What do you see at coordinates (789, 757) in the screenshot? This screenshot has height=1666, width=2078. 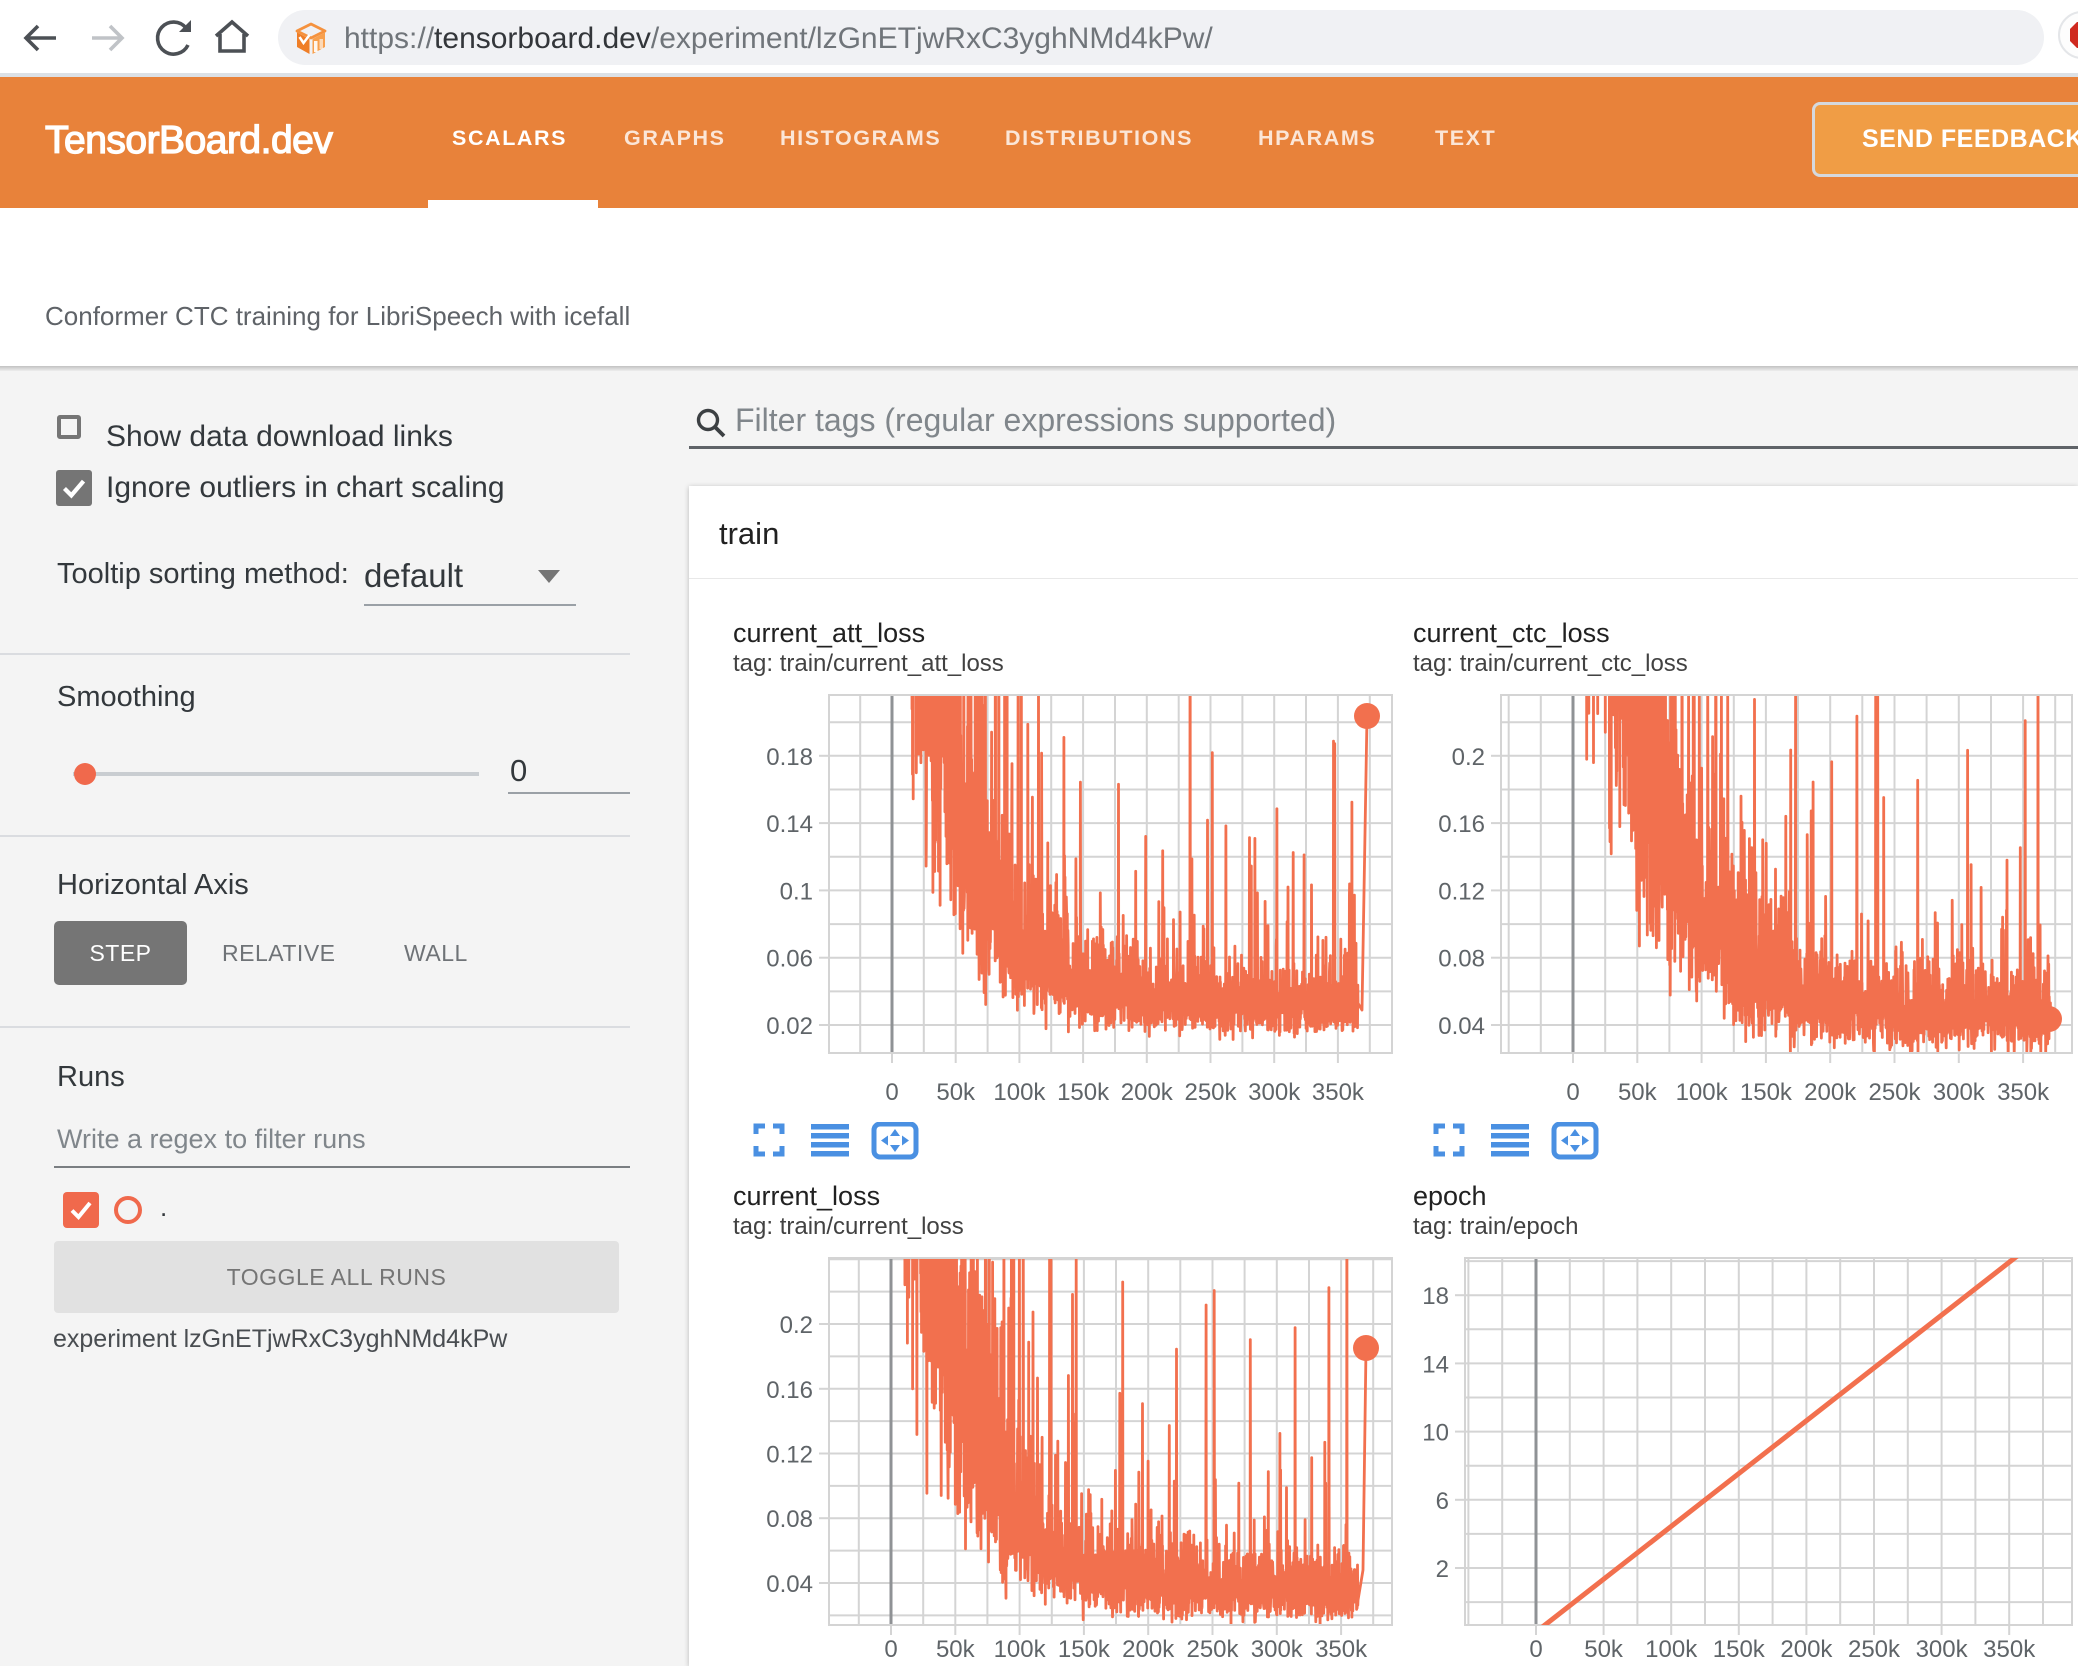 I see `svg-text: 0.18` at bounding box center [789, 757].